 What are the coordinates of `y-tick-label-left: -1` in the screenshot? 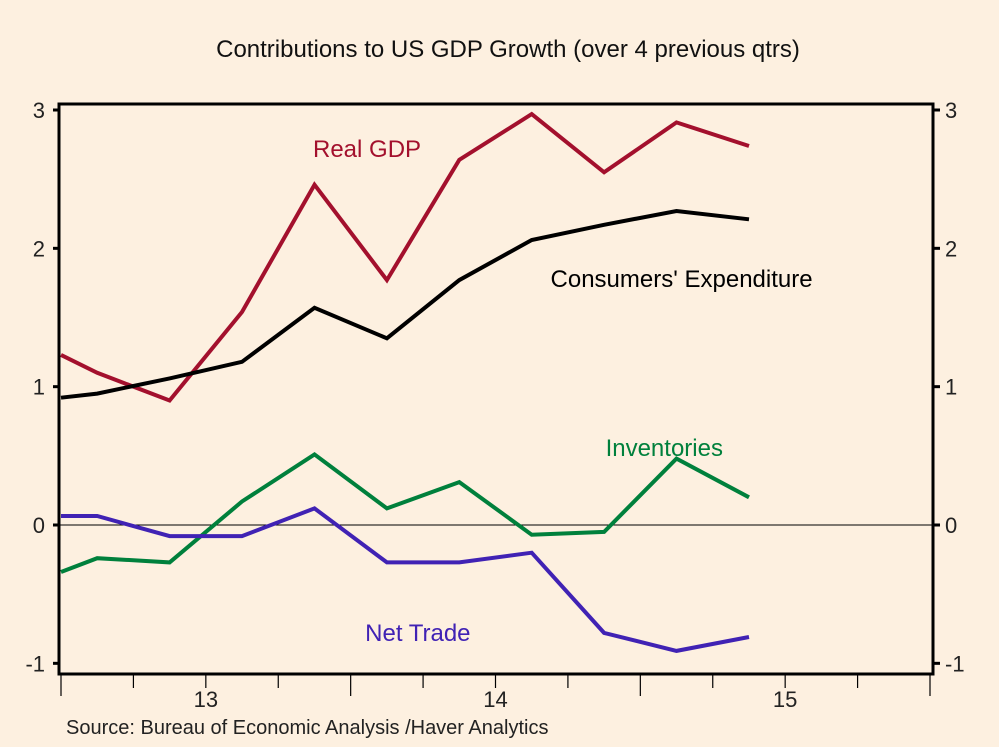 It's located at (35, 663).